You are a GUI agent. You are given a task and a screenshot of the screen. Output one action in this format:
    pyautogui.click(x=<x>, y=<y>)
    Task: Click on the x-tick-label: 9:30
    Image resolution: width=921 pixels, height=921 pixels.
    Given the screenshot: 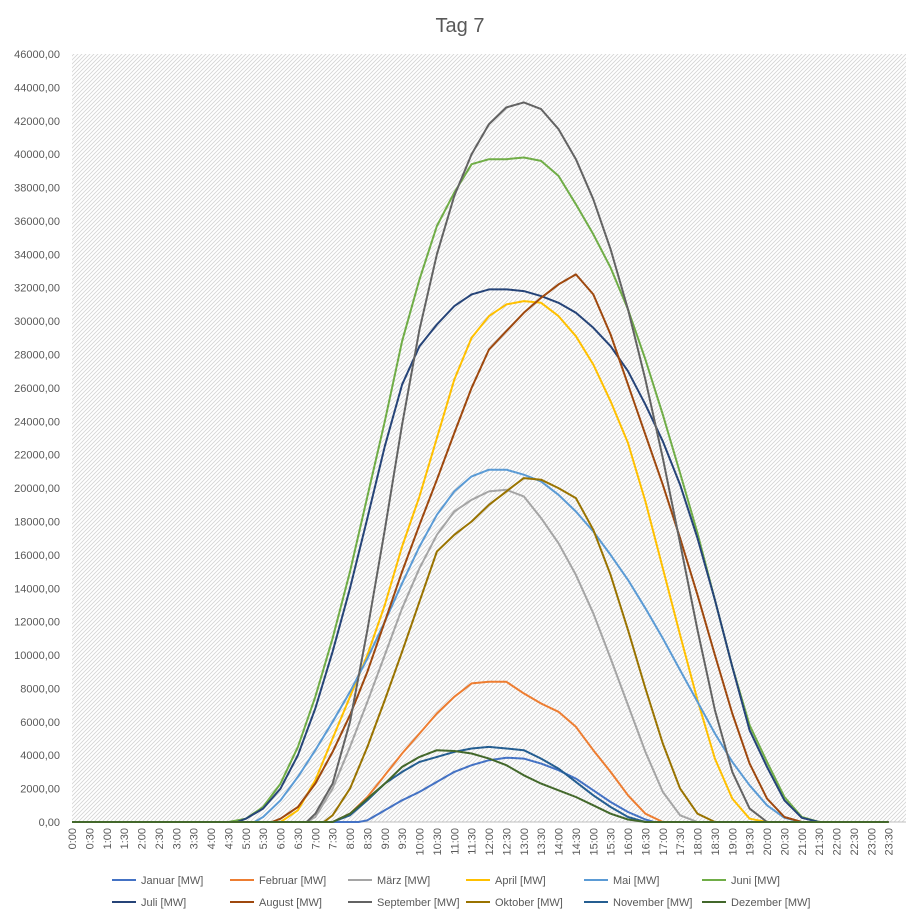 What is the action you would take?
    pyautogui.click(x=403, y=838)
    